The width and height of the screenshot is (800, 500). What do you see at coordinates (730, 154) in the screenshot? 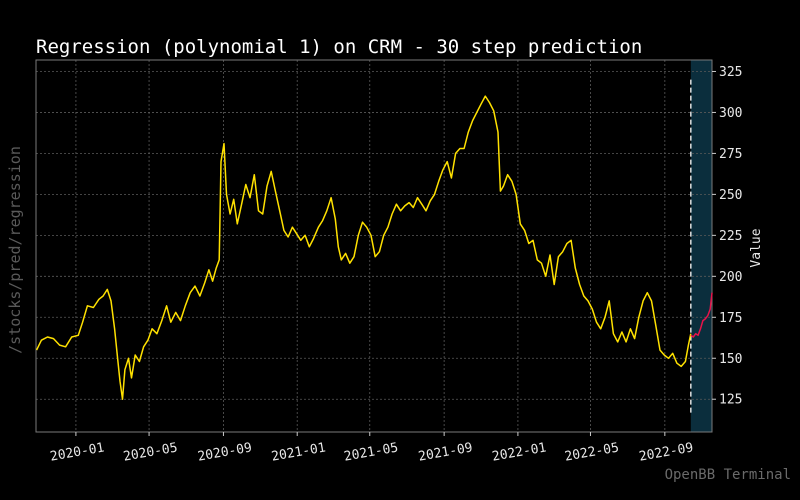
I see `y-tick-label: 275` at bounding box center [730, 154].